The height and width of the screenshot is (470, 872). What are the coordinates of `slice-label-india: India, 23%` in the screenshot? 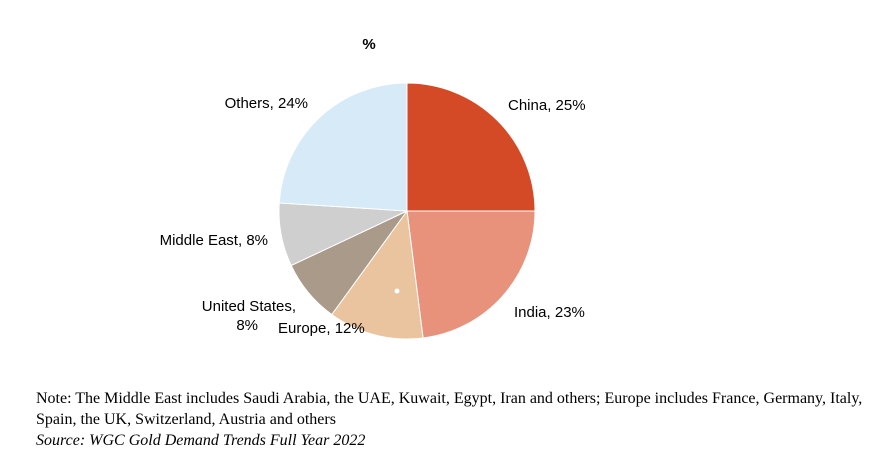 It's located at (549, 312).